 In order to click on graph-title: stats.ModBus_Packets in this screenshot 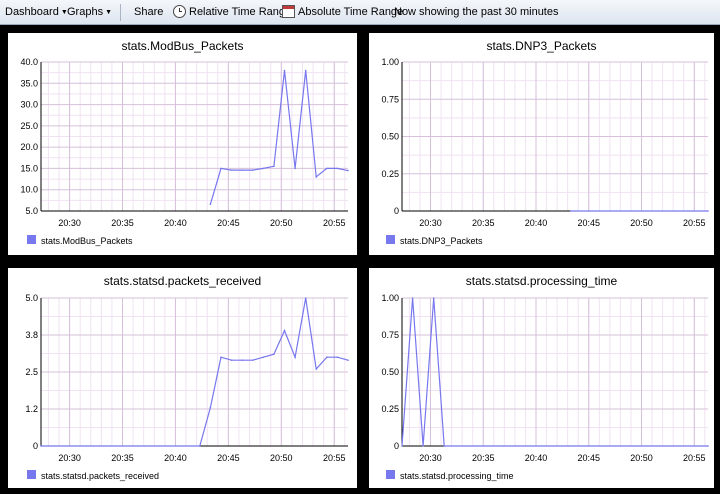, I will do `click(182, 46)`.